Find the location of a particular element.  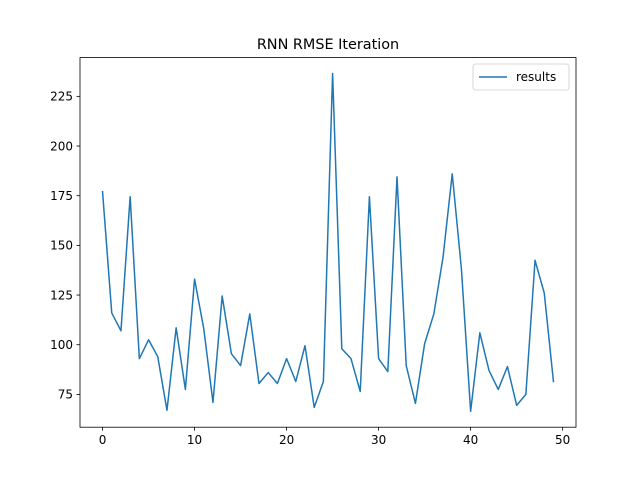

x-tick-label: 40 is located at coordinates (470, 440).